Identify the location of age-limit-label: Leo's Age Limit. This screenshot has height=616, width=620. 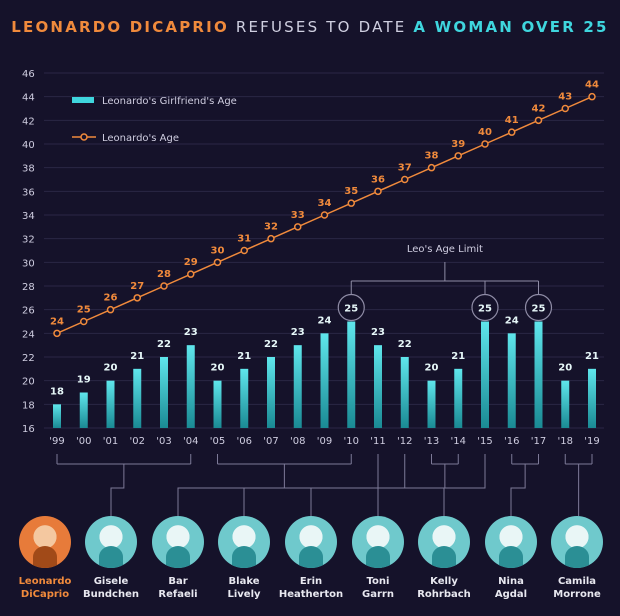
(445, 249).